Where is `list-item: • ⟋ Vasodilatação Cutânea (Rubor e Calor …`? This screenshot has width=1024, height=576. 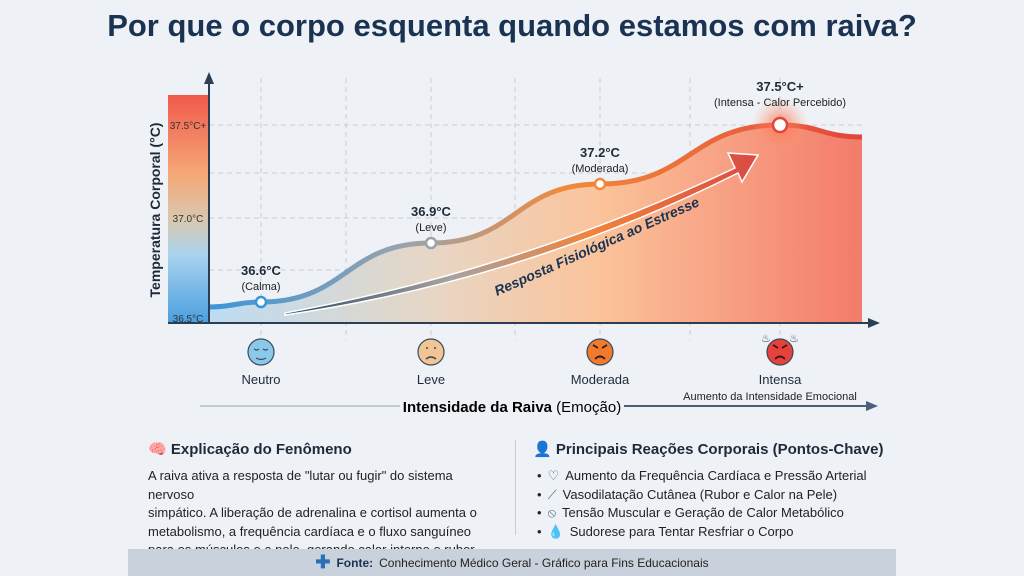 list-item: • ⟋ Vasodilatação Cutânea (Rubor e Calor … is located at coordinates (702, 495).